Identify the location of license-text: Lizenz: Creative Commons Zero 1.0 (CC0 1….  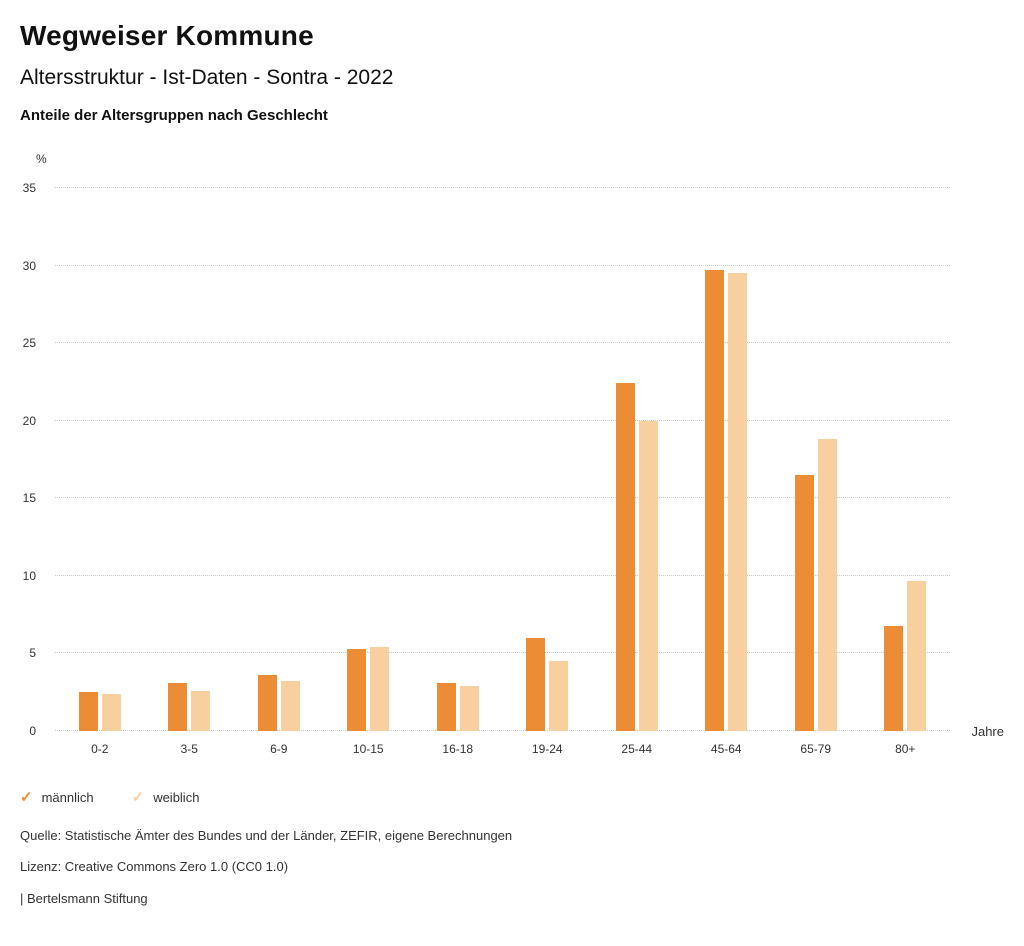
(154, 867).